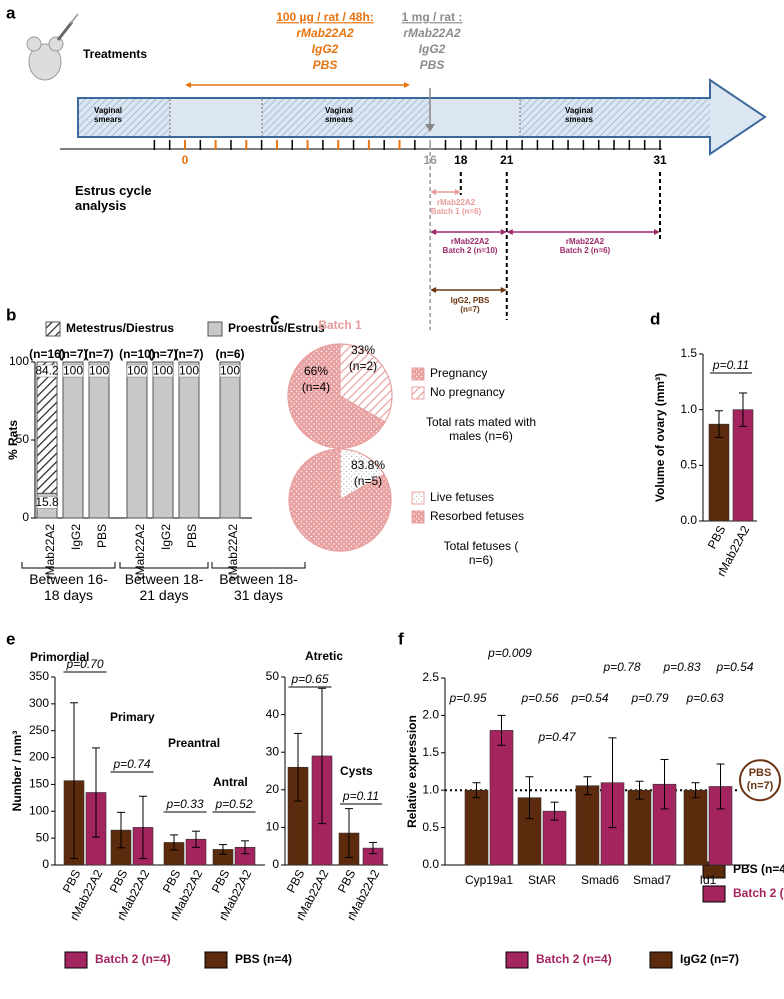 The width and height of the screenshot is (784, 999). Describe the element at coordinates (325, 49) in the screenshot. I see `dose-text: IgG2` at that location.